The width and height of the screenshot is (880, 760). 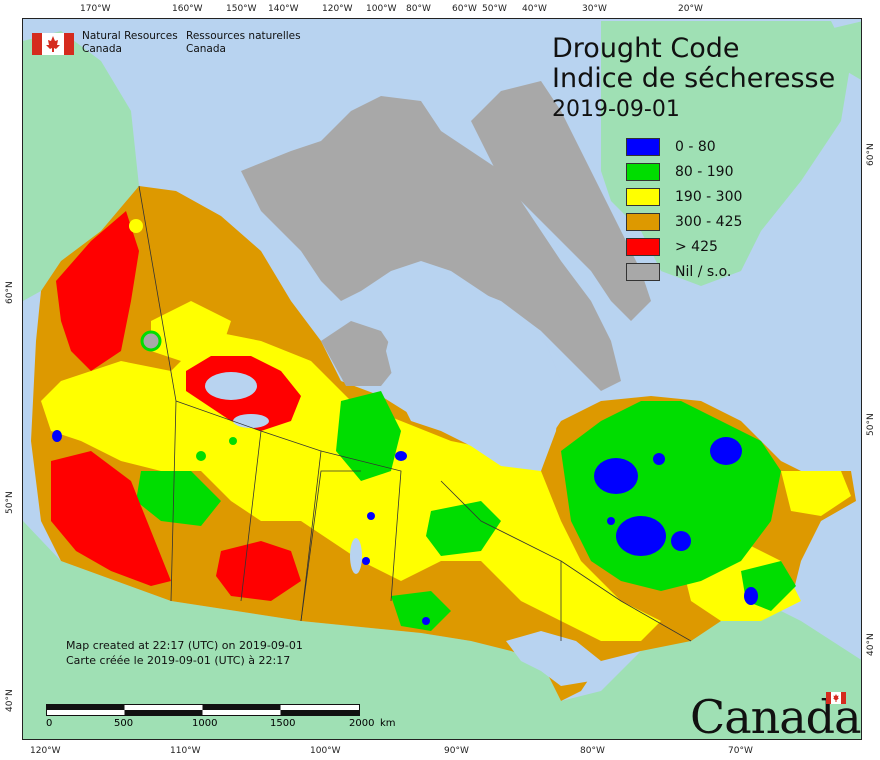 What do you see at coordinates (205, 723) in the screenshot?
I see `scale-label: 1000` at bounding box center [205, 723].